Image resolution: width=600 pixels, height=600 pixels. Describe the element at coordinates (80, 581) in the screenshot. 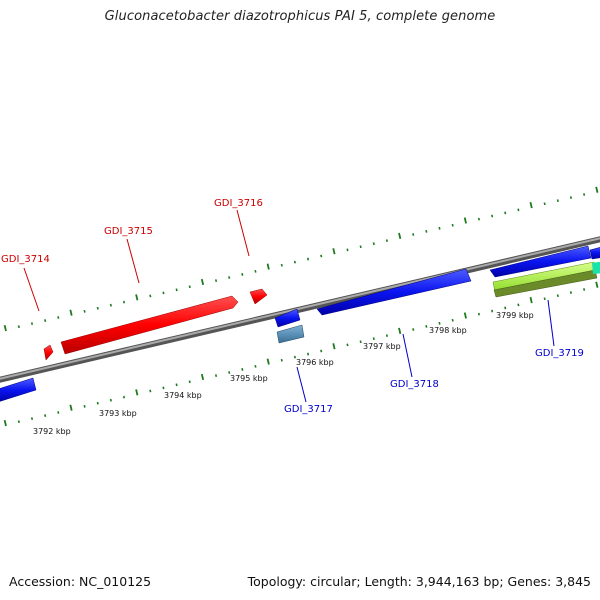

I see `accession-label: Accession: NC_010125` at that location.